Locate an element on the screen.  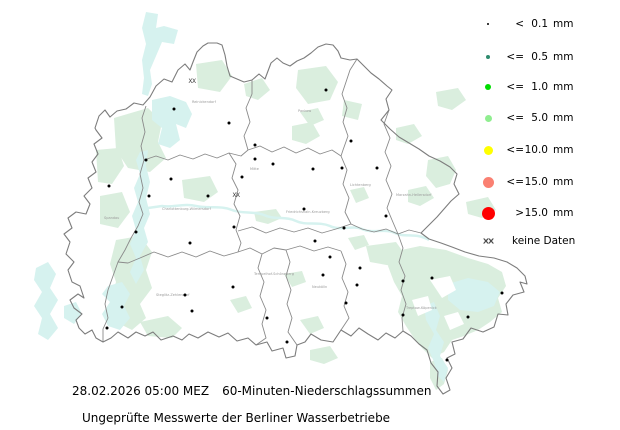
district-label: Spandau is located at coordinates (111, 218).